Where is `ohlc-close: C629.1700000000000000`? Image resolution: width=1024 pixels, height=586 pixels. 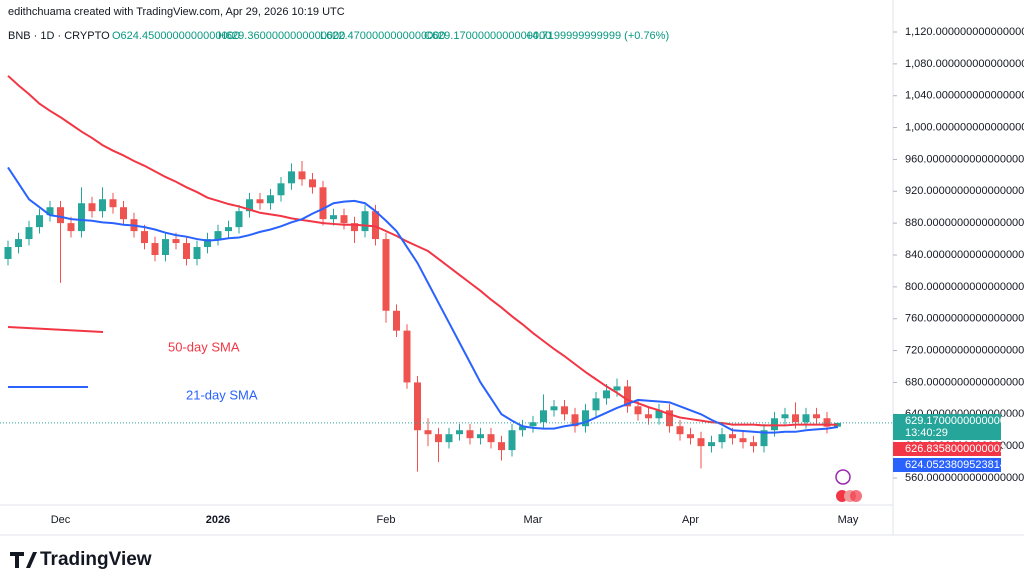
ohlc-close: C629.1700000000000000 is located at coordinates (487, 36).